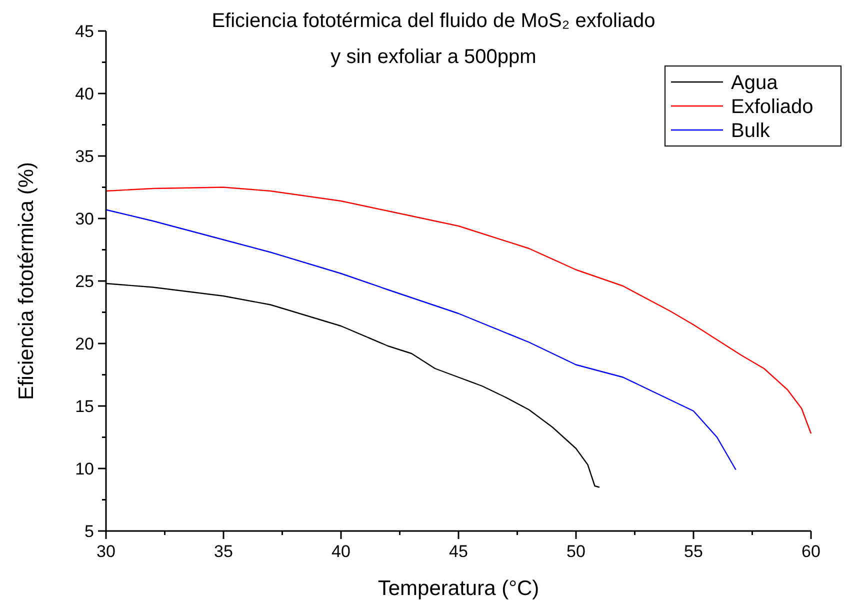 This screenshot has height=611, width=852. I want to click on legend-label: Exfoliado, so click(772, 107).